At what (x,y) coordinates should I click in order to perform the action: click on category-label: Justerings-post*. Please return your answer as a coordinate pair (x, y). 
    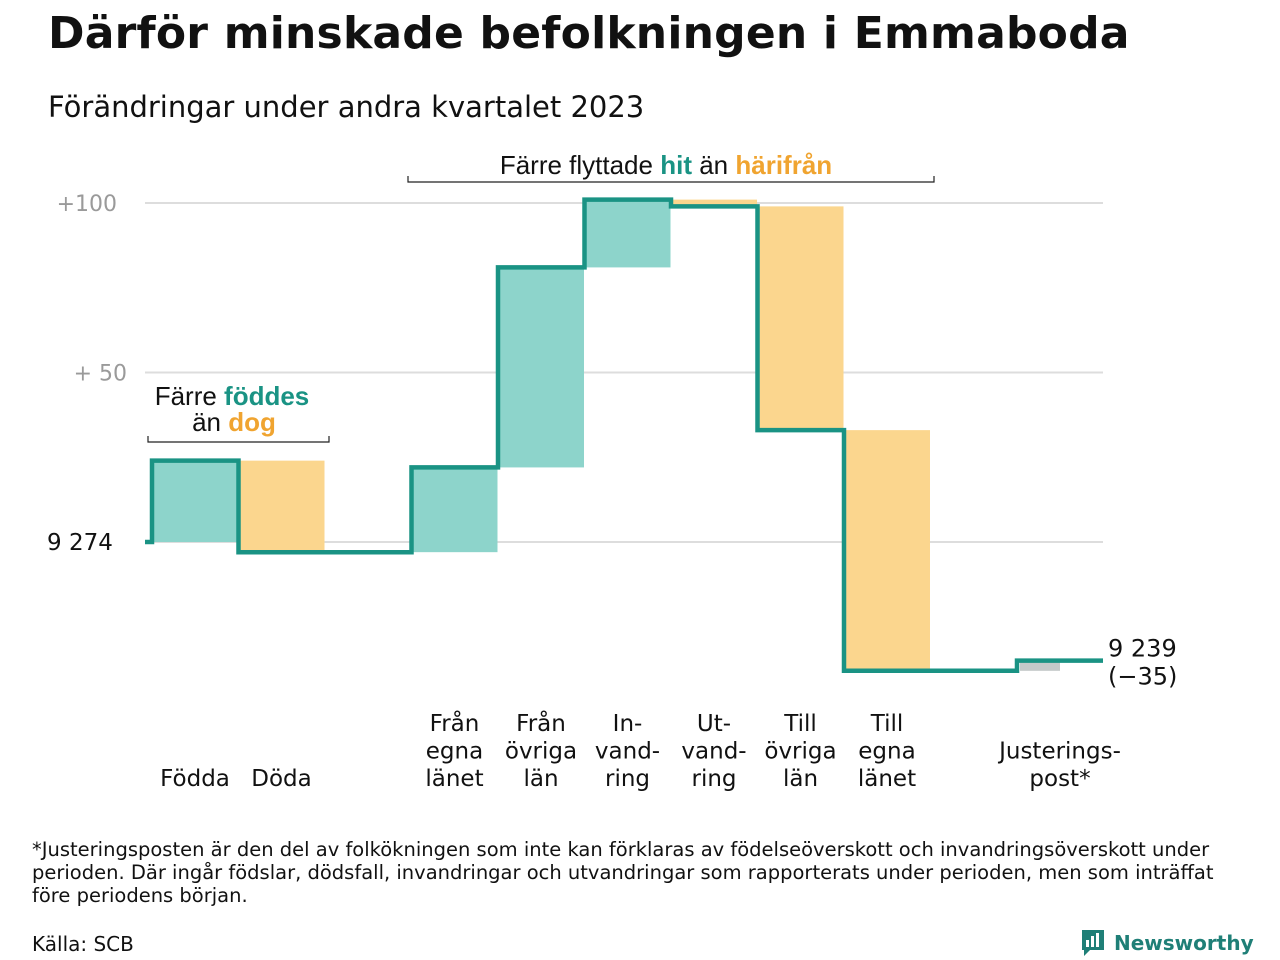
    Looking at the image, I should click on (1059, 766).